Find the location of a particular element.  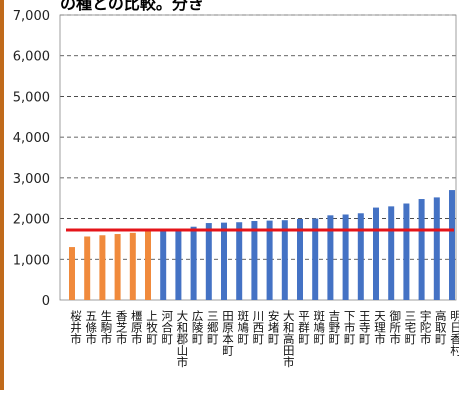

y-tick-label: 2,000 is located at coordinates (31, 220).